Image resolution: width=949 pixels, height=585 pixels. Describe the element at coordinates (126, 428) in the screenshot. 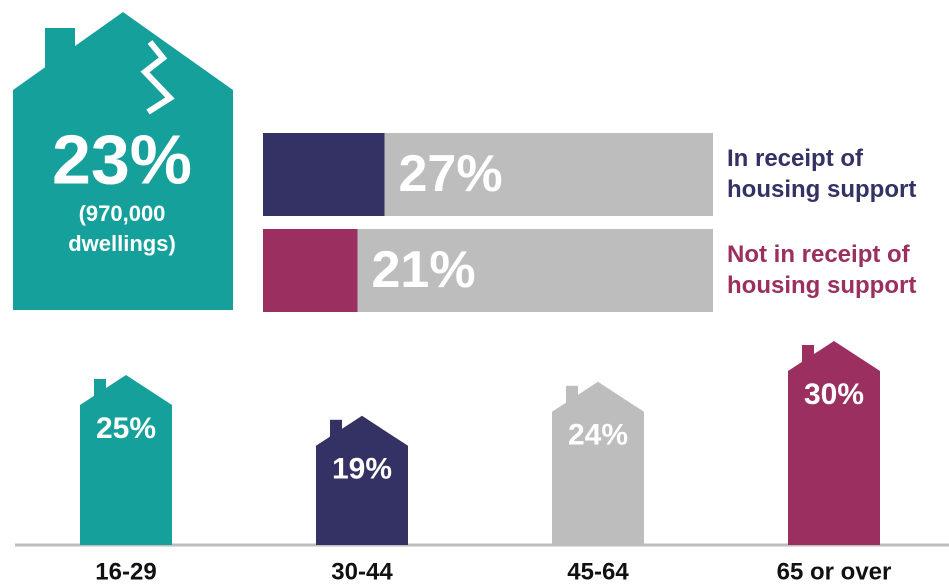

I see `value-label: 25%` at that location.